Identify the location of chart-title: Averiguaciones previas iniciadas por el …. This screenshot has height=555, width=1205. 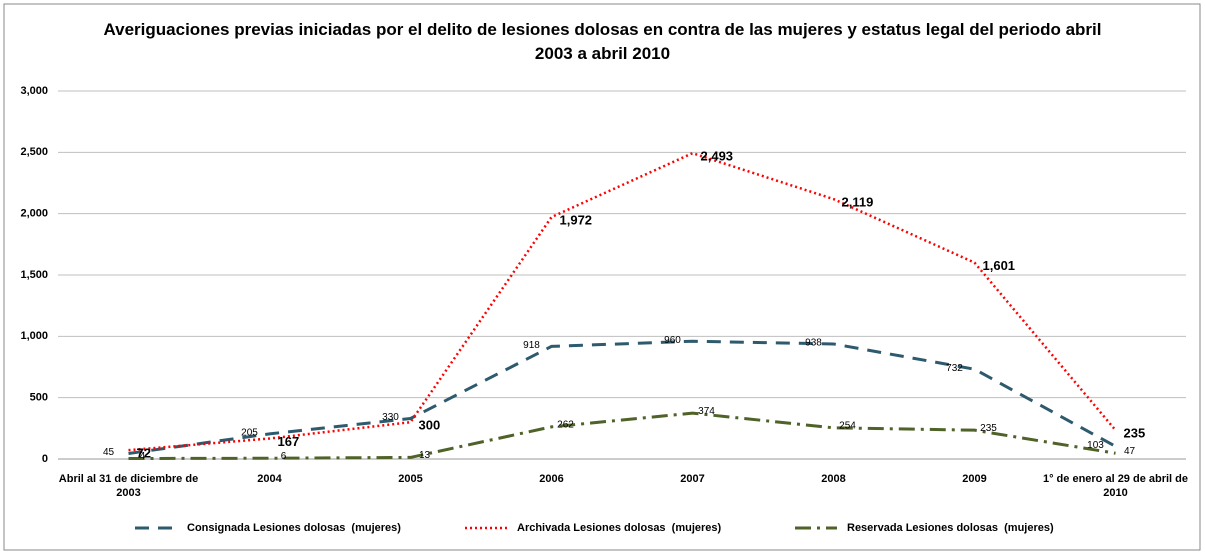
(602, 41).